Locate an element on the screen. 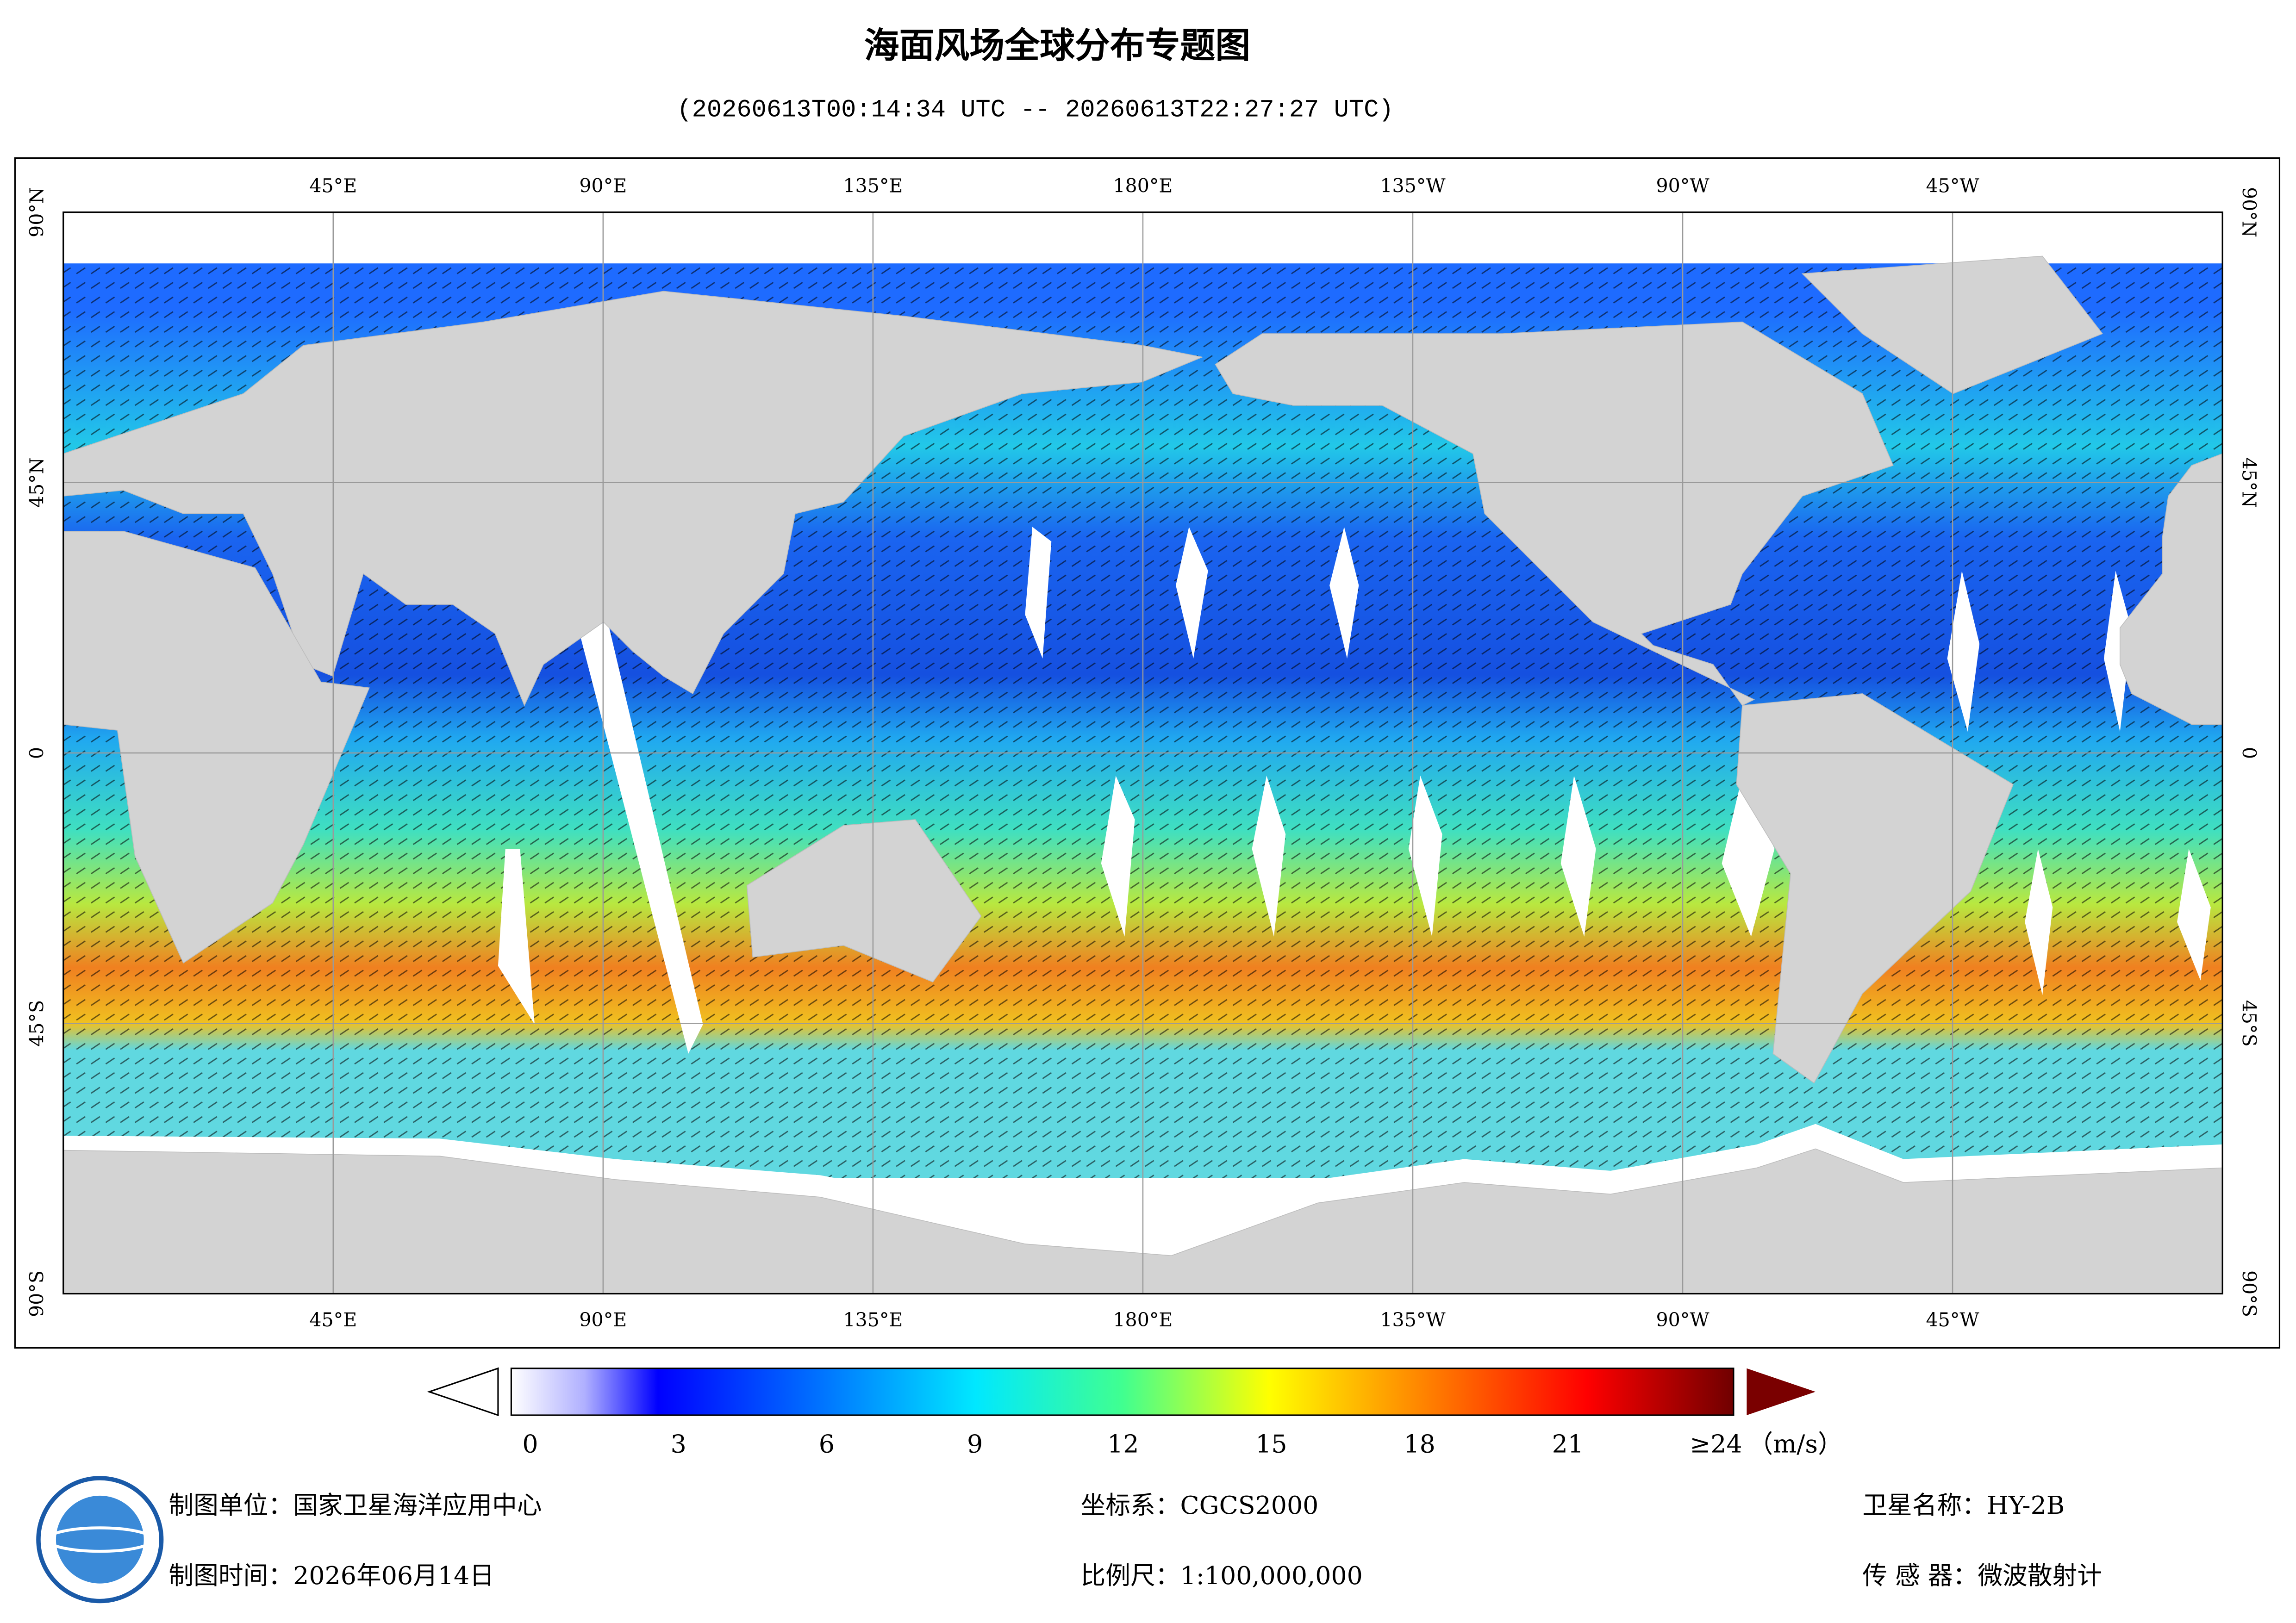 The width and height of the screenshot is (2296, 1623). lat-label-right: 90°S is located at coordinates (2249, 1293).